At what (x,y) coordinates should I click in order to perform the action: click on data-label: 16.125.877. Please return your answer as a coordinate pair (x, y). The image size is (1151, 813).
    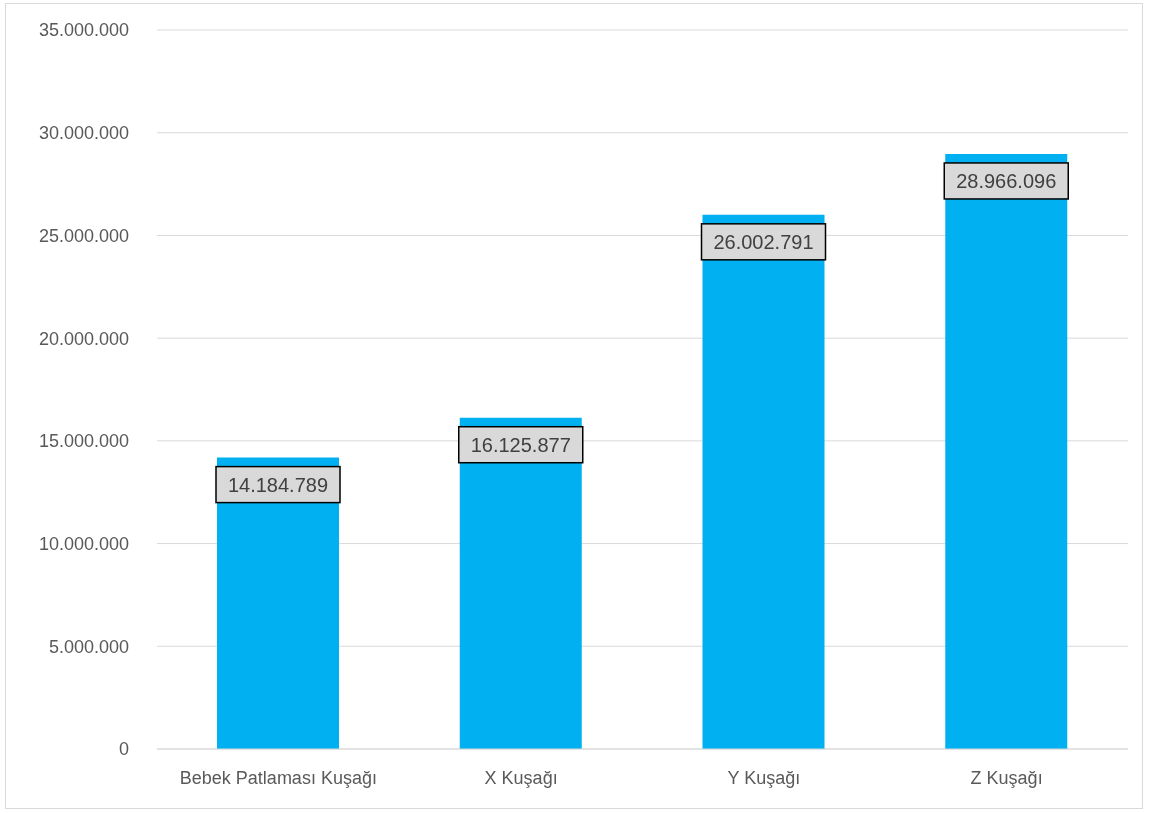
    Looking at the image, I should click on (520, 444).